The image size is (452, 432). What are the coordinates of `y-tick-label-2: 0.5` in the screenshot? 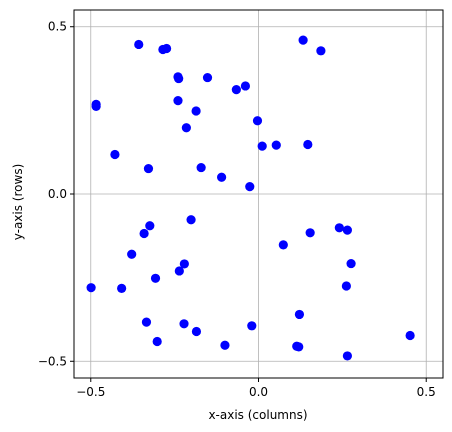 It's located at (57, 27).